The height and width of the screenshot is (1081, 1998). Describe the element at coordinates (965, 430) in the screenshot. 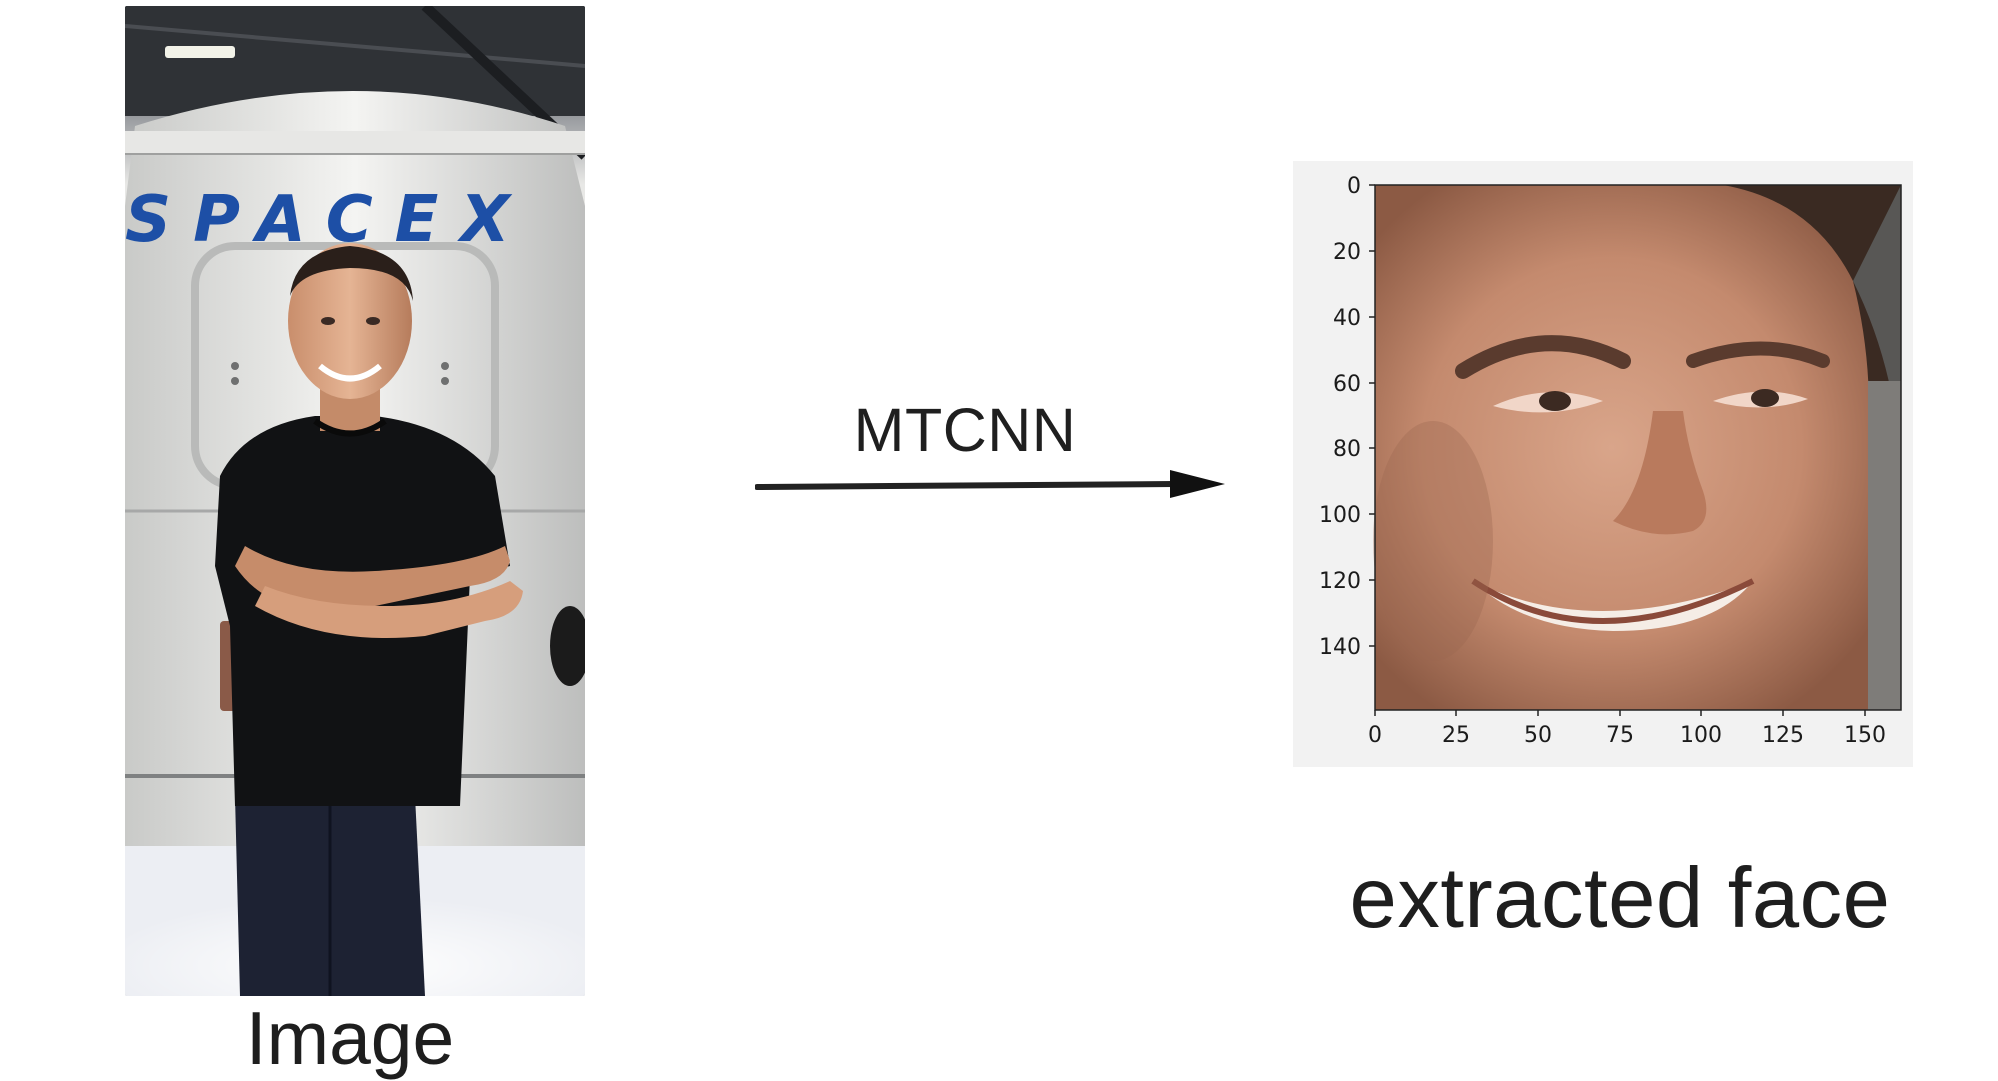

I see `method-label: MTCNN` at that location.